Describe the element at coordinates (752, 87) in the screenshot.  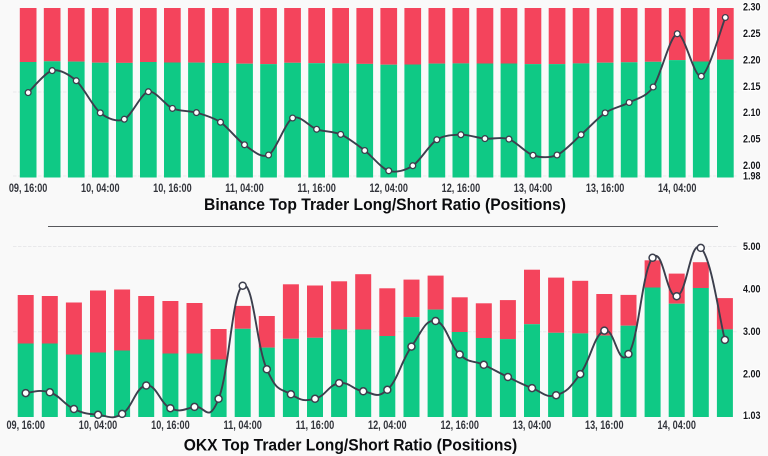
I see `svg-text: 2.15` at that location.